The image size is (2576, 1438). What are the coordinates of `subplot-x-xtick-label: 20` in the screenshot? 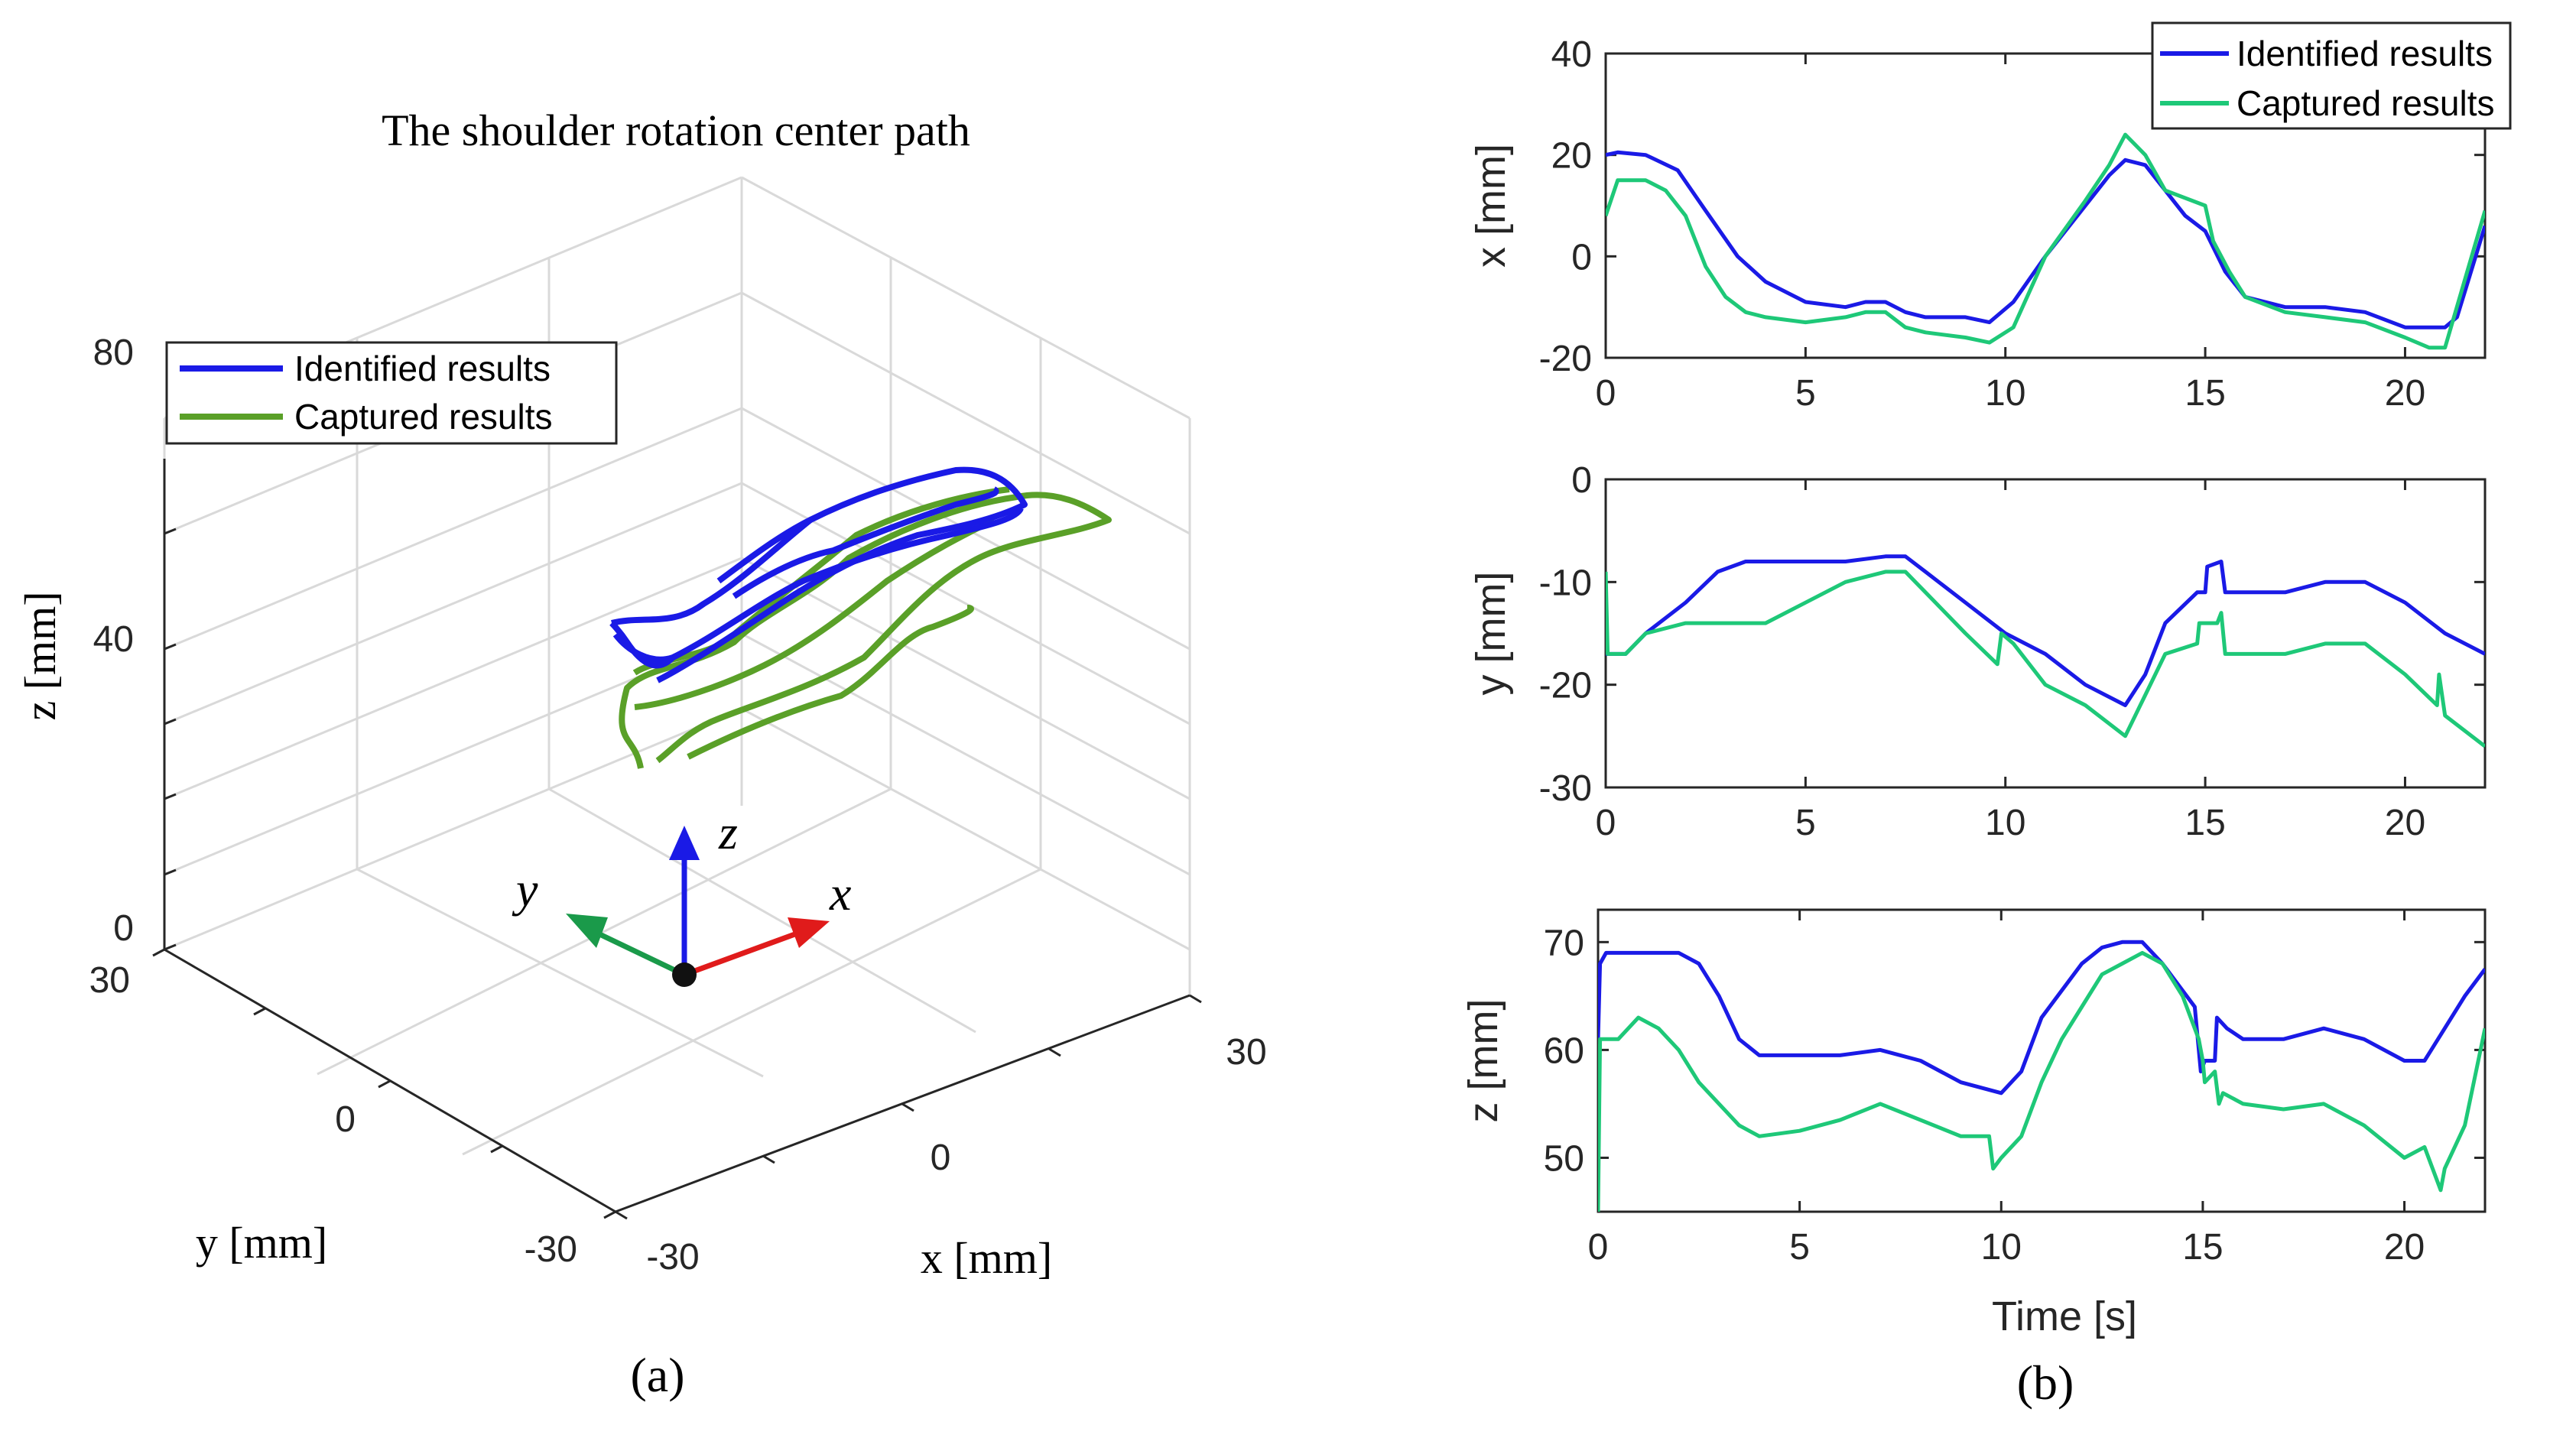 It's located at (2405, 393).